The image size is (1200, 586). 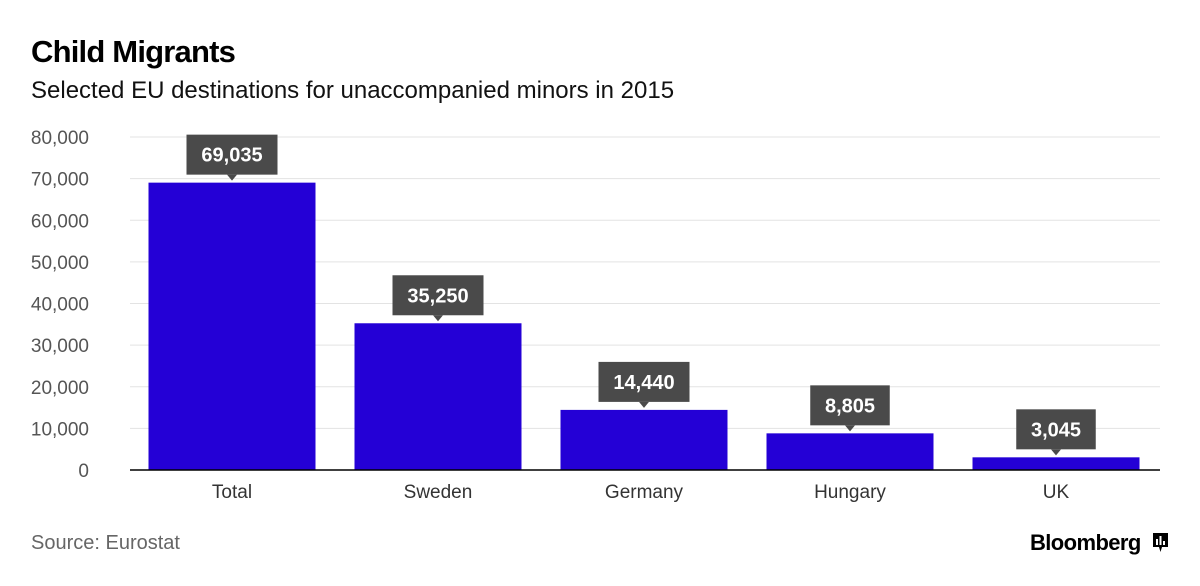 I want to click on y-tick-label: 60,000, so click(x=60, y=221).